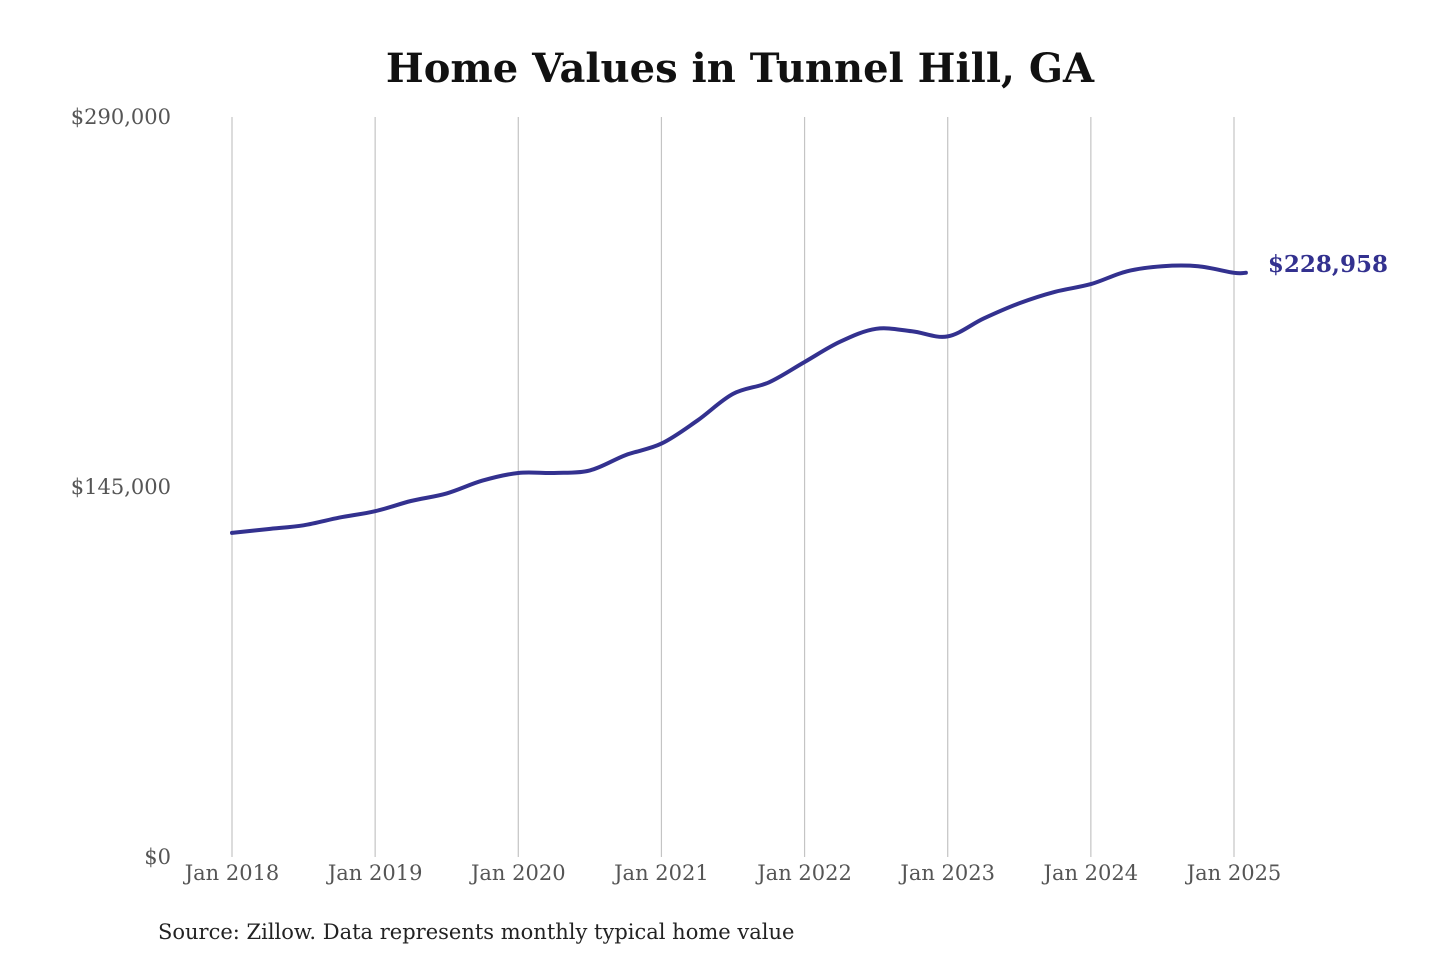 The height and width of the screenshot is (960, 1440). What do you see at coordinates (1233, 873) in the screenshot?
I see `x-tick-label-7: Jan 2025` at bounding box center [1233, 873].